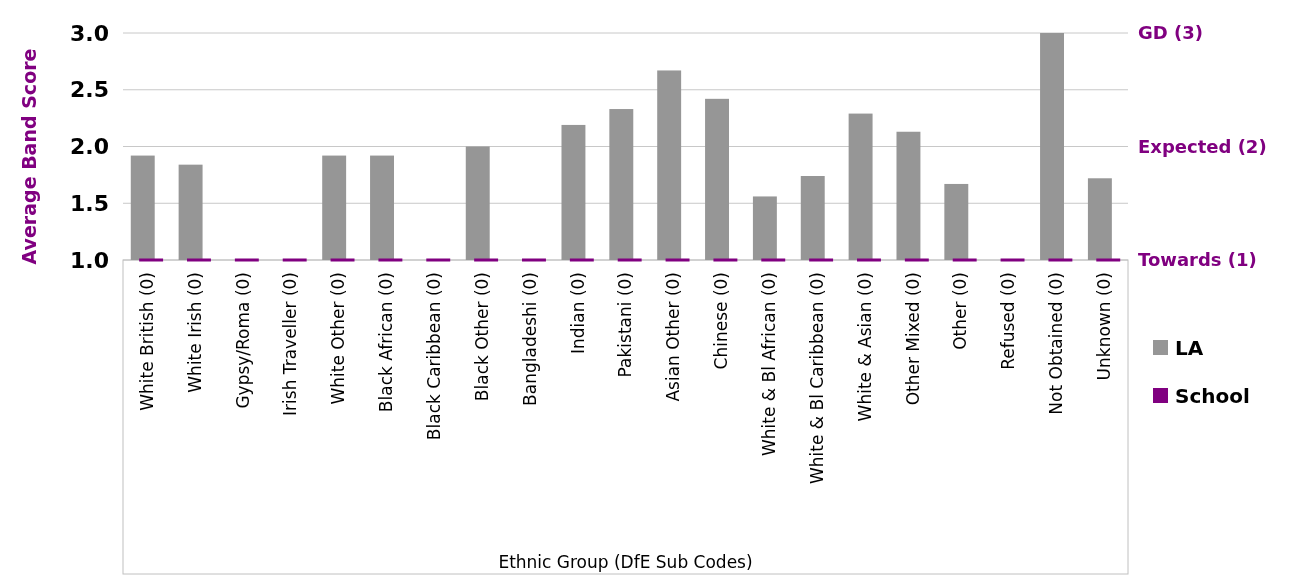 The height and width of the screenshot is (584, 1303). I want to click on x-tick-label: Black Caribbean (0), so click(434, 356).